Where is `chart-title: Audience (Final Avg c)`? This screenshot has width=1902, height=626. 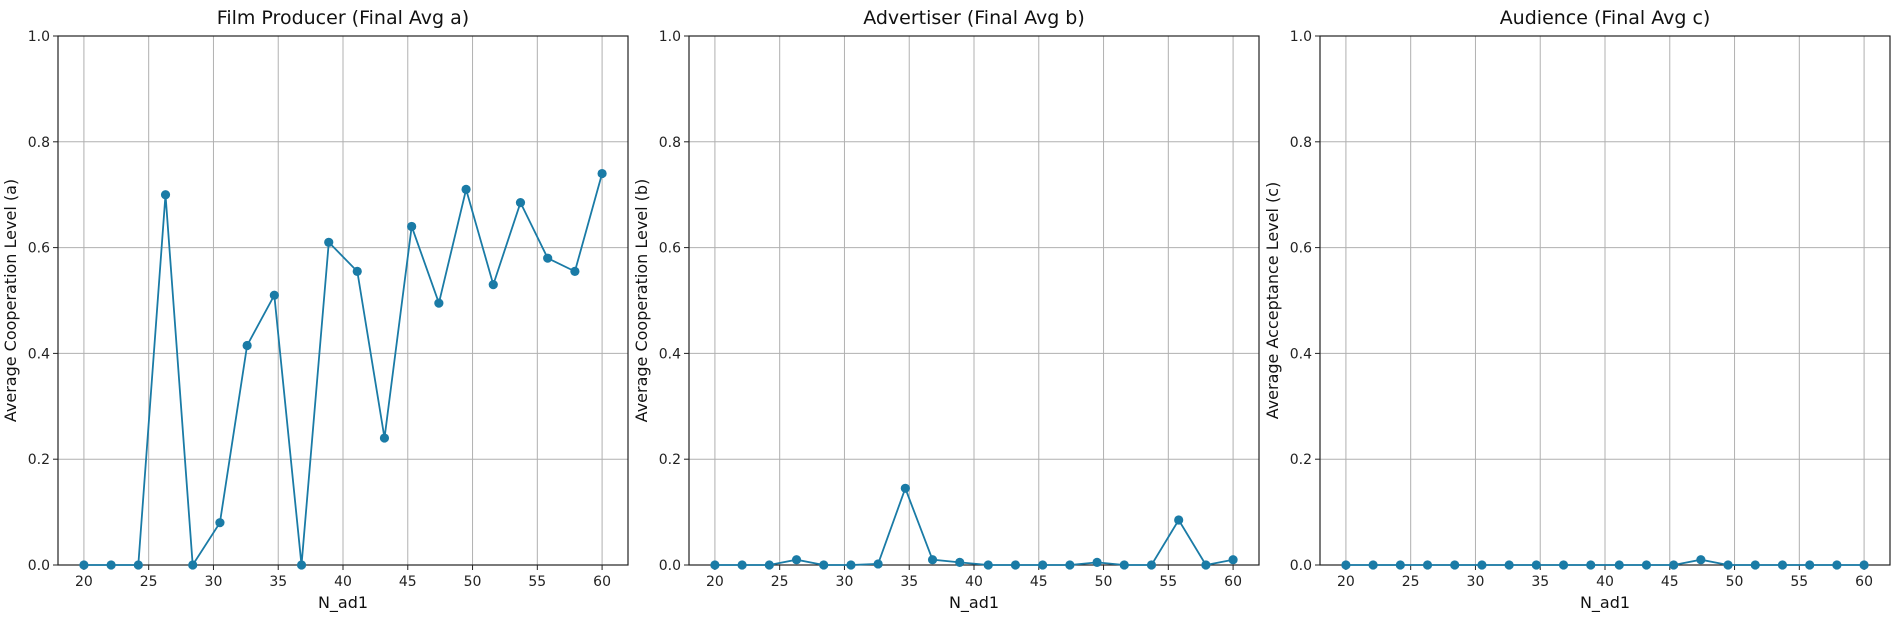 chart-title: Audience (Final Avg c) is located at coordinates (1605, 18).